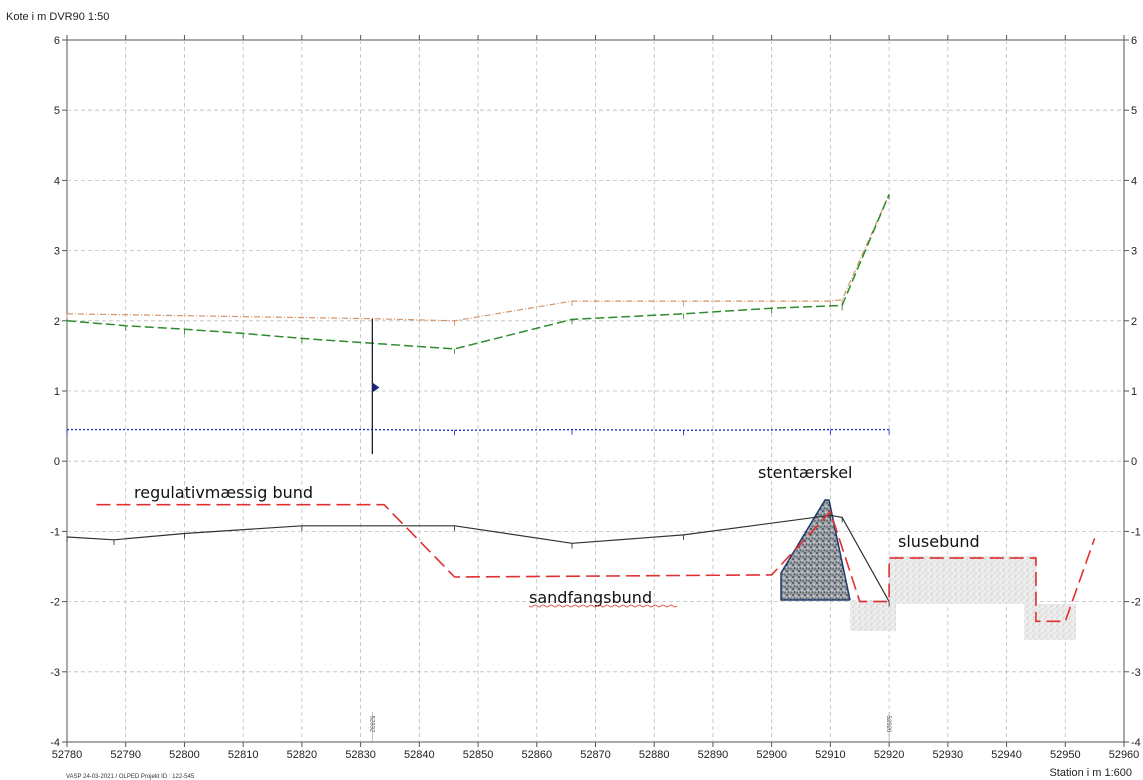  What do you see at coordinates (771, 755) in the screenshot?
I see `x-tick-label: 52900` at bounding box center [771, 755].